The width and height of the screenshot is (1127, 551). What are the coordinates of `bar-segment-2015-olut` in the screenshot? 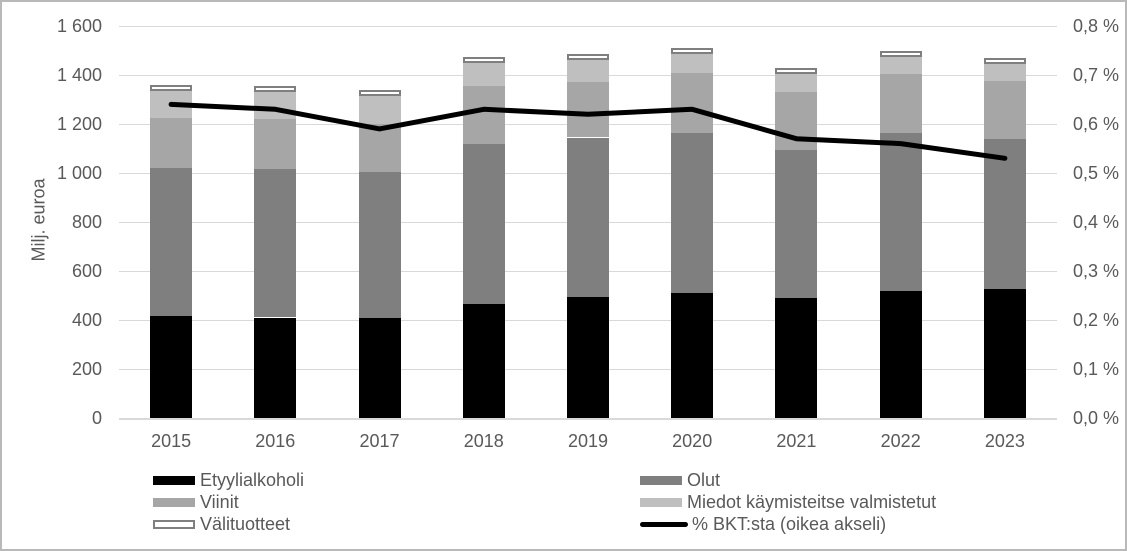 It's located at (171, 242).